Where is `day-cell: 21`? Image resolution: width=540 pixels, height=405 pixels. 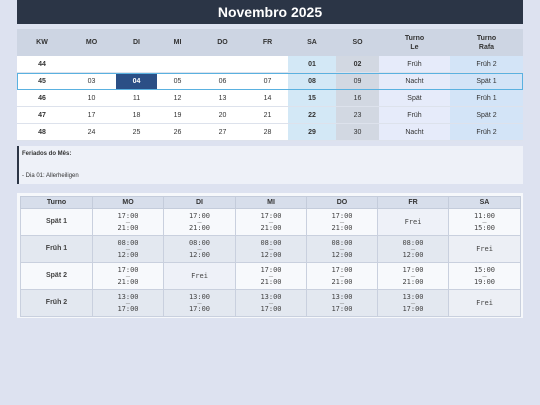 day-cell: 21 is located at coordinates (267, 115).